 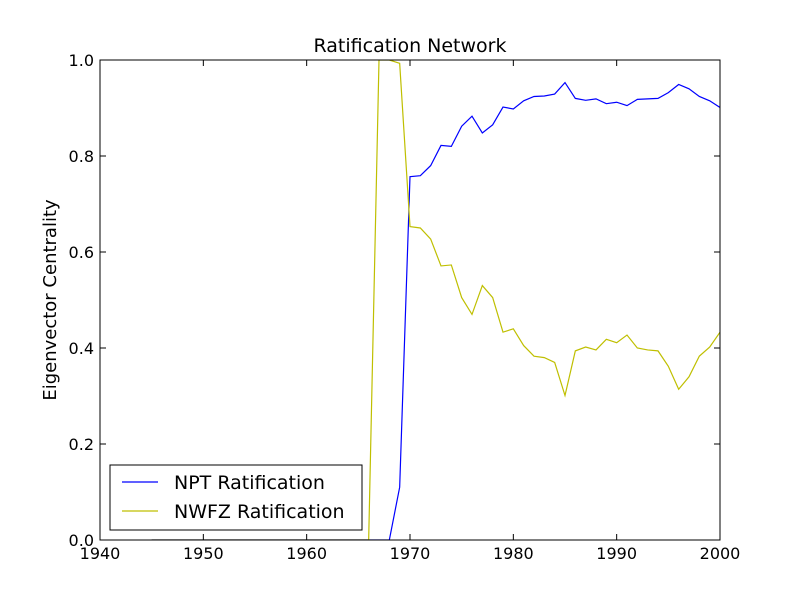 What do you see at coordinates (410, 46) in the screenshot?
I see `chart-title: Ratification Network` at bounding box center [410, 46].